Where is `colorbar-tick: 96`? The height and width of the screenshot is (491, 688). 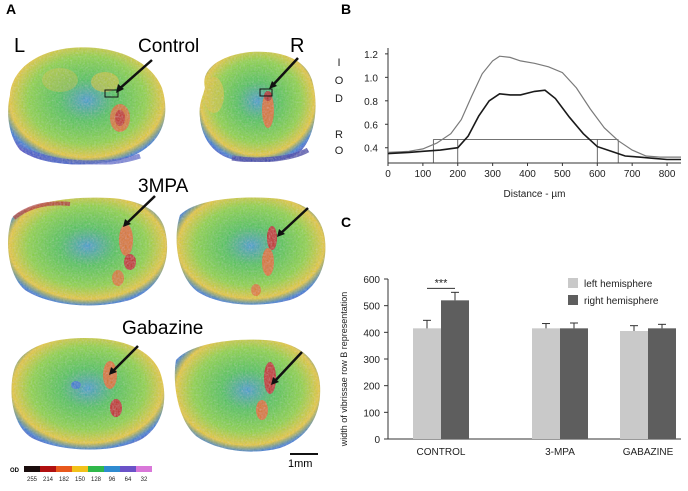
colorbar-tick: 96 is located at coordinates (112, 480).